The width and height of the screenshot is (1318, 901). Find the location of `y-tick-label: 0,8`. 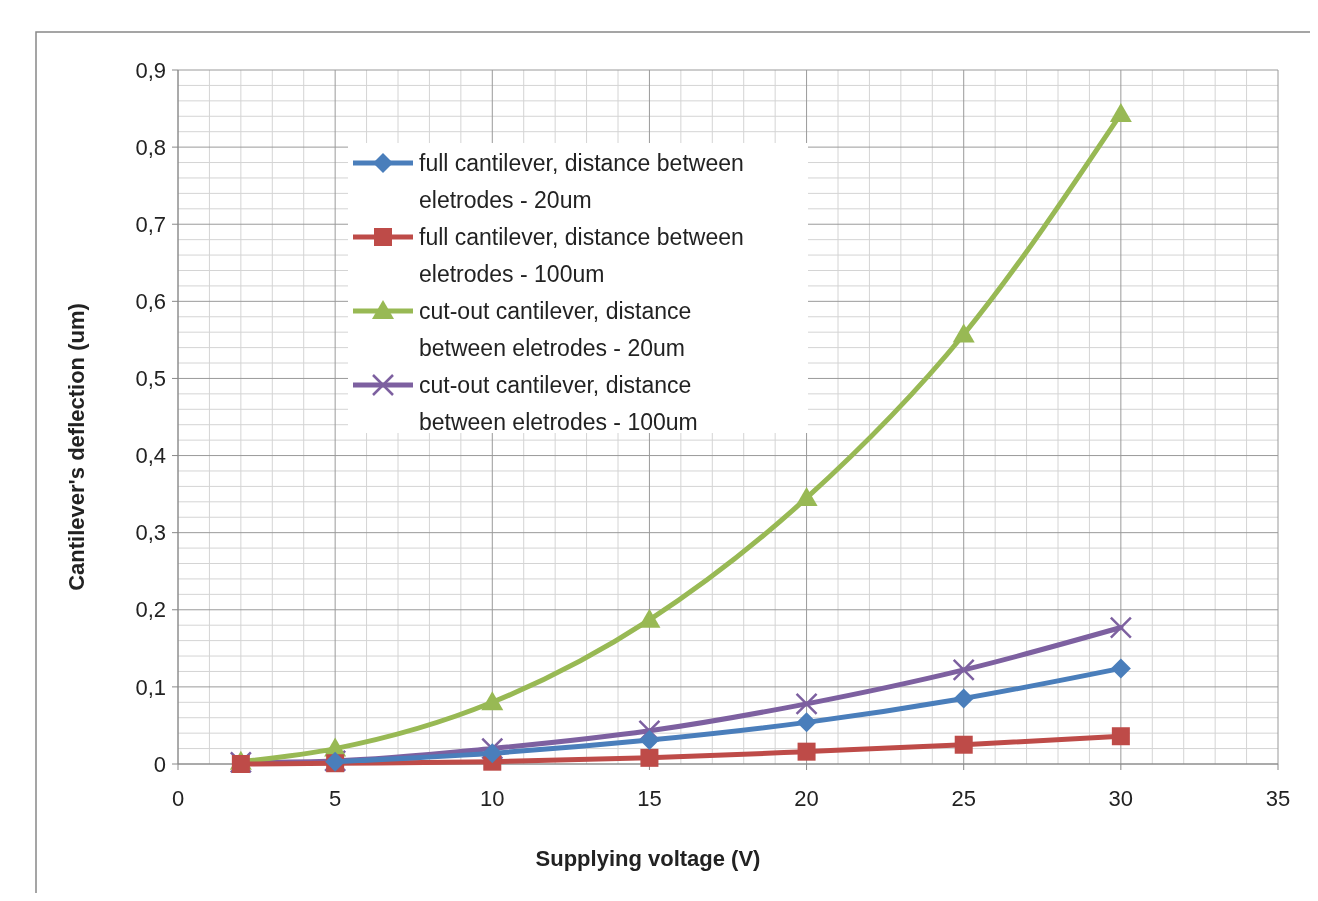

y-tick-label: 0,8 is located at coordinates (150, 147).